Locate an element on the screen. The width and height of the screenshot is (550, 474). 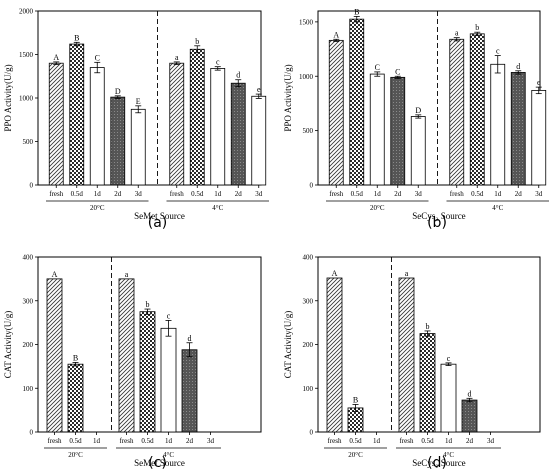
y-axis-label: CAT Activity(U/g) is located at coordinates (288, 345).